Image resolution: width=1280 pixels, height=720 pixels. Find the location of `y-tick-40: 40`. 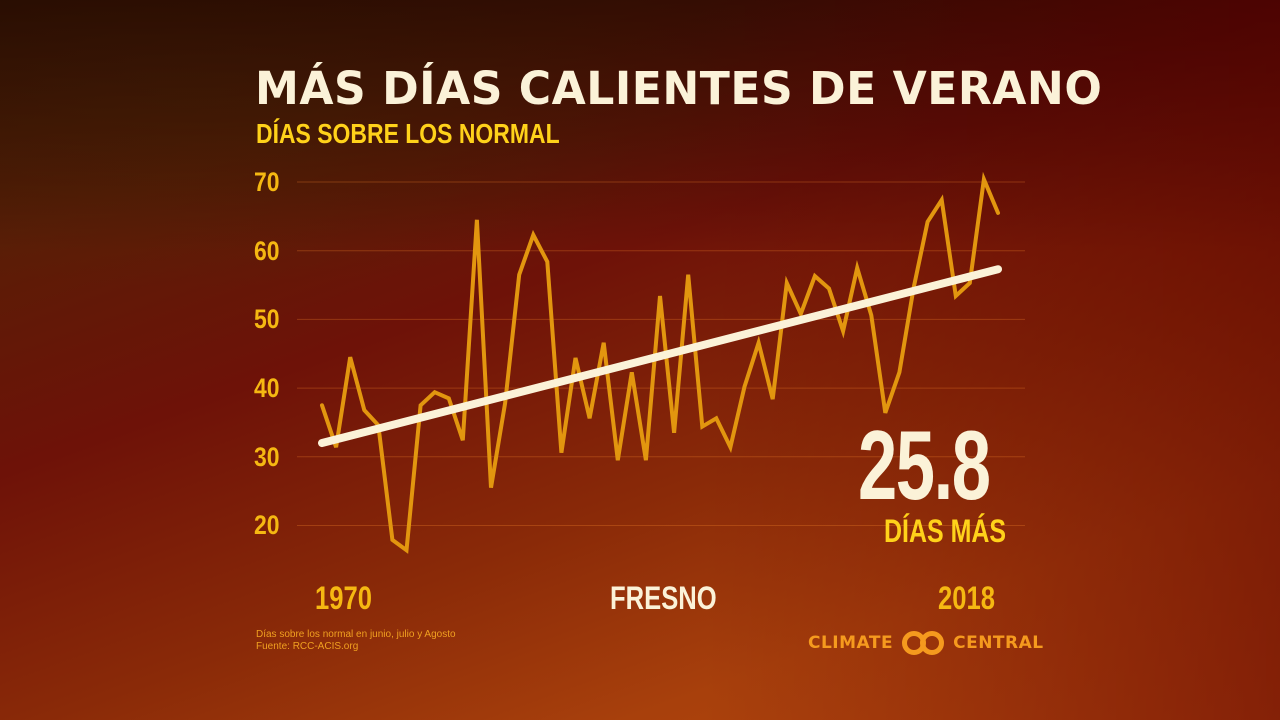

y-tick-40: 40 is located at coordinates (267, 388).